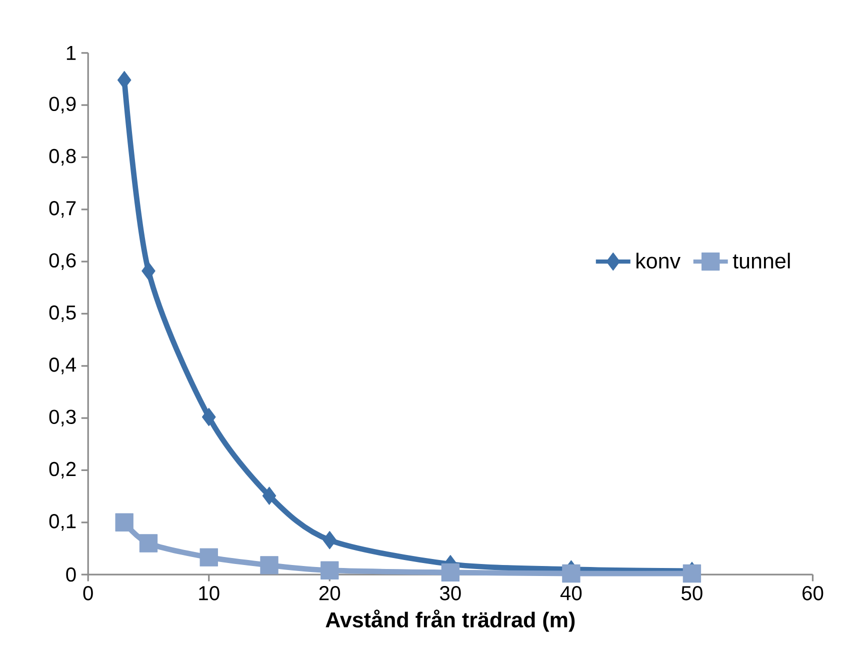 The height and width of the screenshot is (663, 858). Describe the element at coordinates (62, 314) in the screenshot. I see `y-tick-label: 0,5` at that location.